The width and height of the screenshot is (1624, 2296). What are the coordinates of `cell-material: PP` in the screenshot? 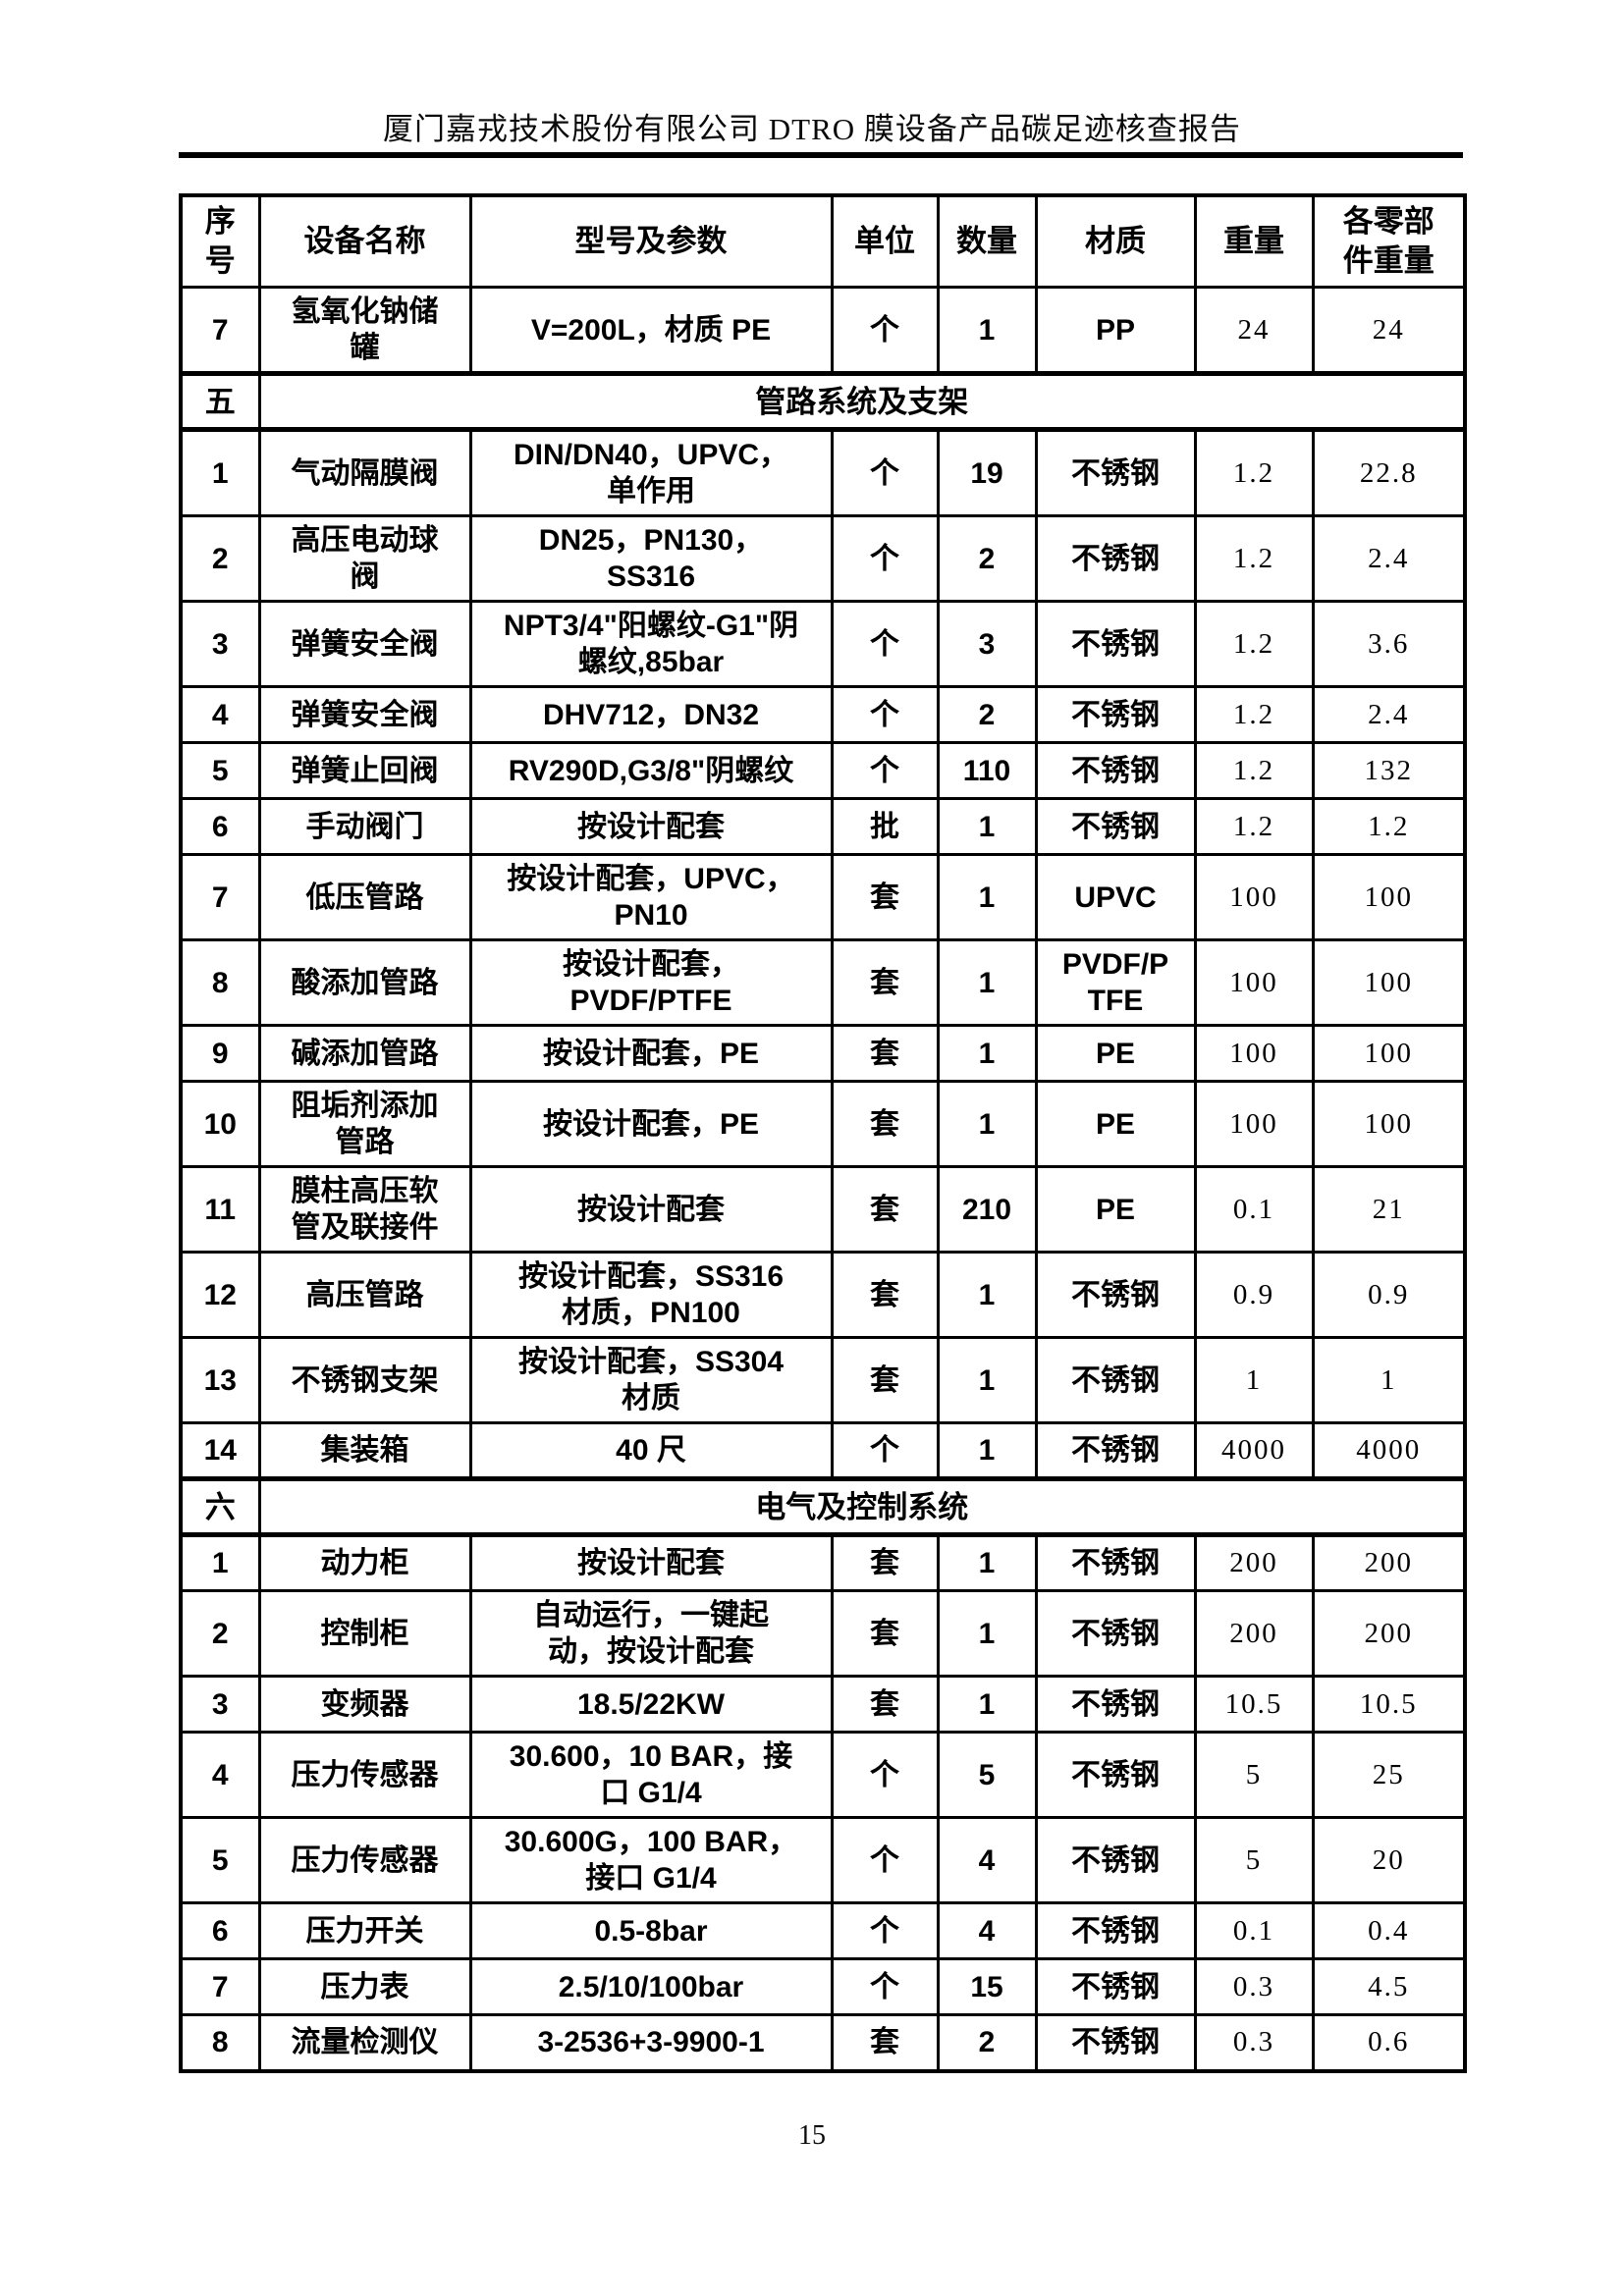 It's located at (1115, 330).